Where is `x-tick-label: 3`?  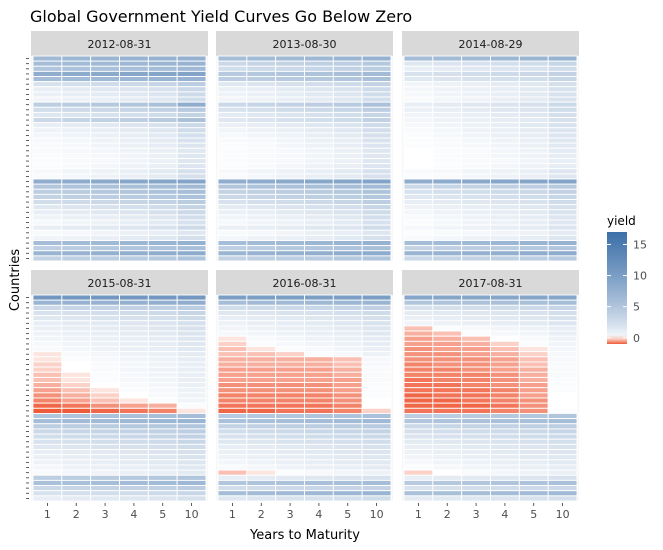 x-tick-label: 3 is located at coordinates (290, 514).